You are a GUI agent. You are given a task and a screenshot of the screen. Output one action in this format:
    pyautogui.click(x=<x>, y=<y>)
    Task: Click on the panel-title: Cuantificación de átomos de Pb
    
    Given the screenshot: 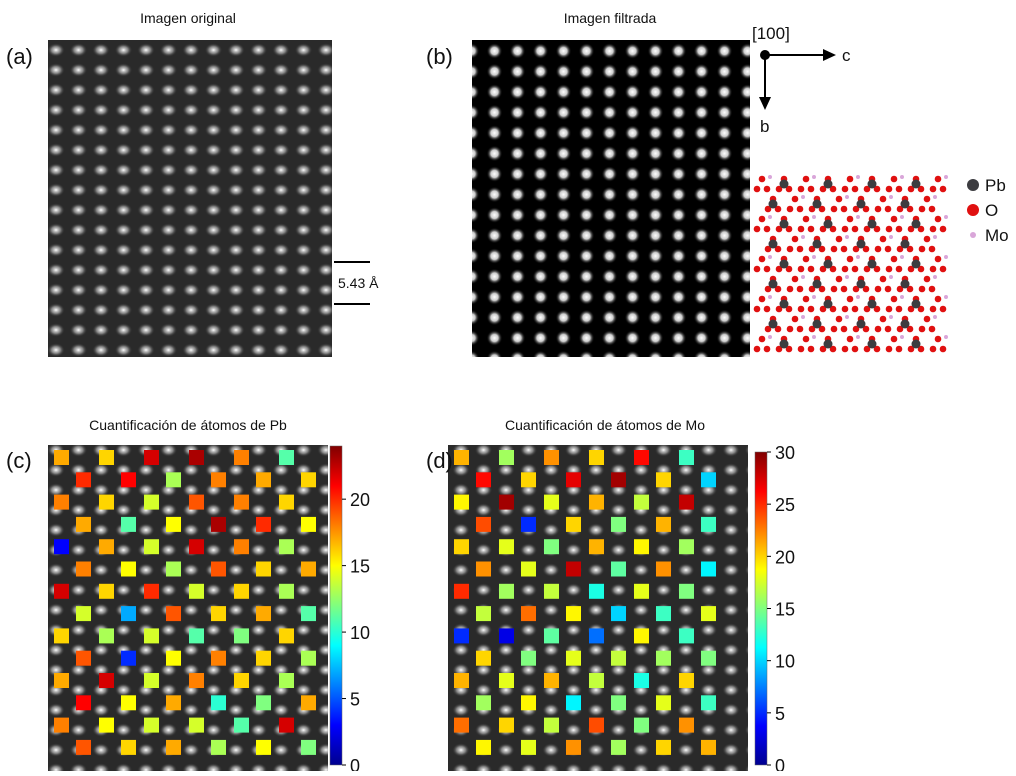 What is the action you would take?
    pyautogui.click(x=188, y=425)
    